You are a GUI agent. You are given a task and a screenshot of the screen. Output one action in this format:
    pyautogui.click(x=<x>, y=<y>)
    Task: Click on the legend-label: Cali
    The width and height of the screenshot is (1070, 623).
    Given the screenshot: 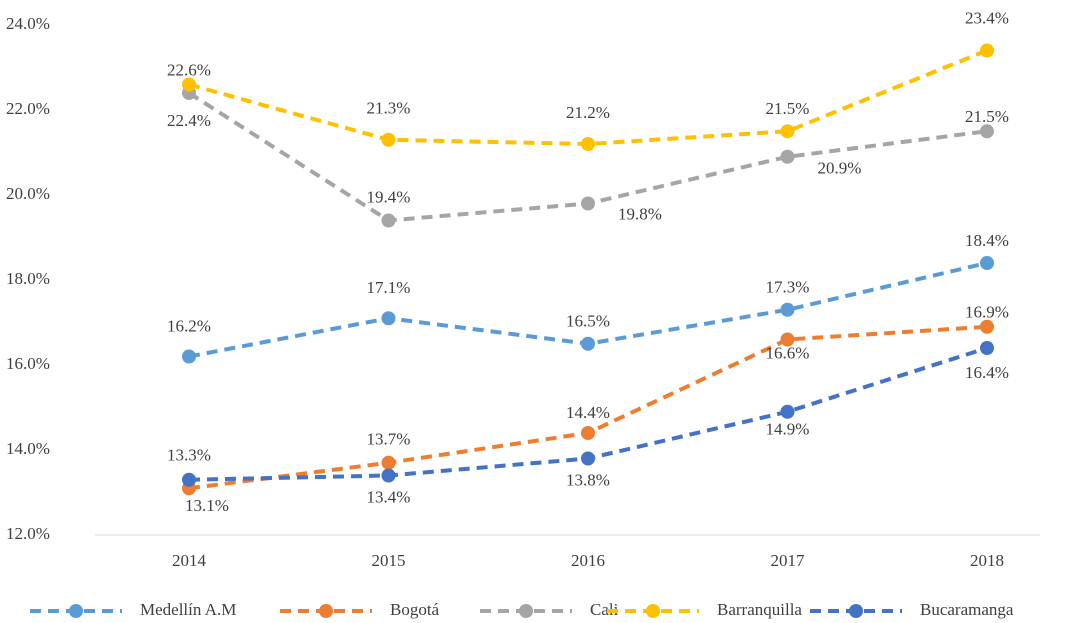 What is the action you would take?
    pyautogui.click(x=604, y=609)
    